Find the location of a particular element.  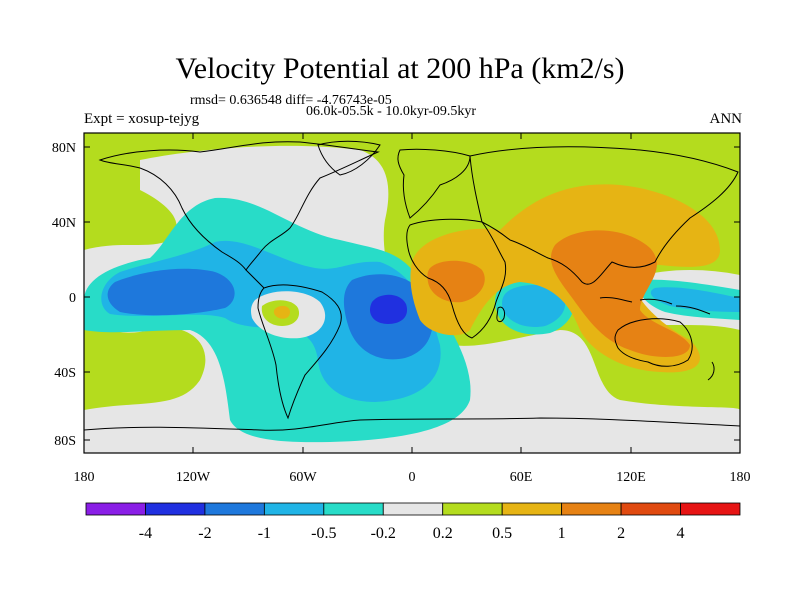

coast-europe is located at coordinates (434, 183).